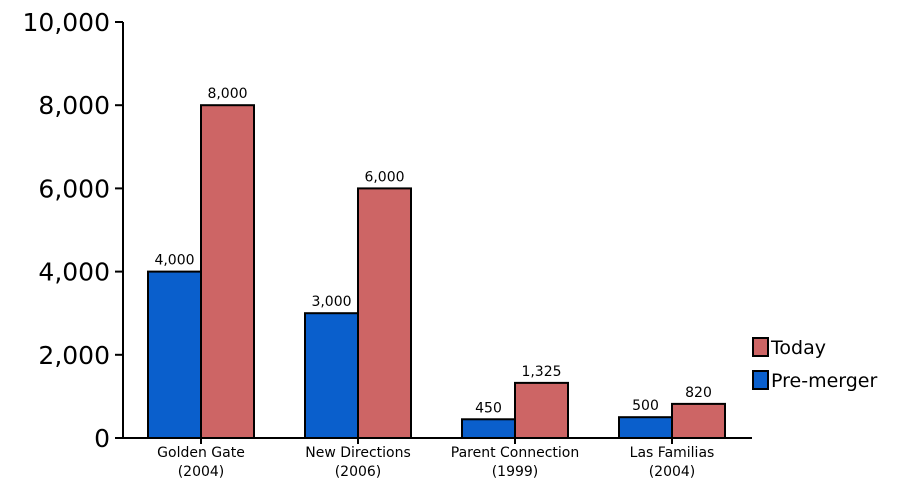  Describe the element at coordinates (66, 22) in the screenshot. I see `y-tick-label: 10,000` at that location.